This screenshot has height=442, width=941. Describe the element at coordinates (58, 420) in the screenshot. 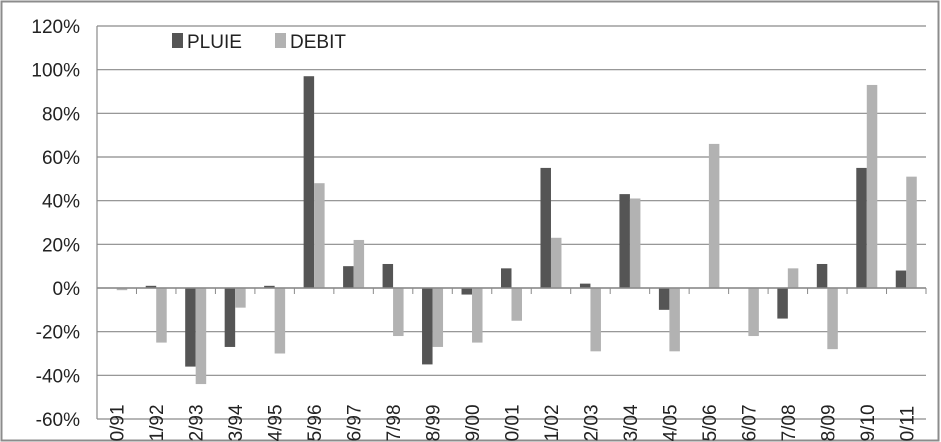

I see `y-tick-label: -60%` at that location.